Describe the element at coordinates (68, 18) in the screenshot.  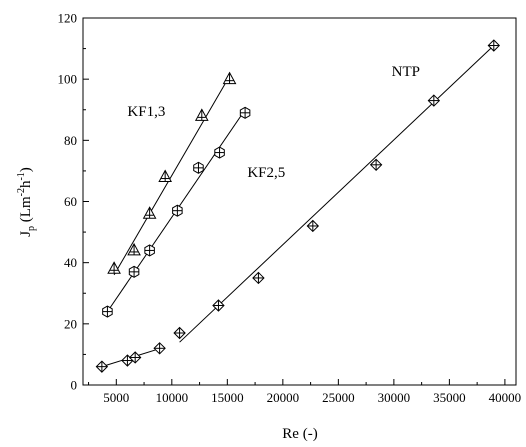
I see `y-tick-label: 120` at that location.